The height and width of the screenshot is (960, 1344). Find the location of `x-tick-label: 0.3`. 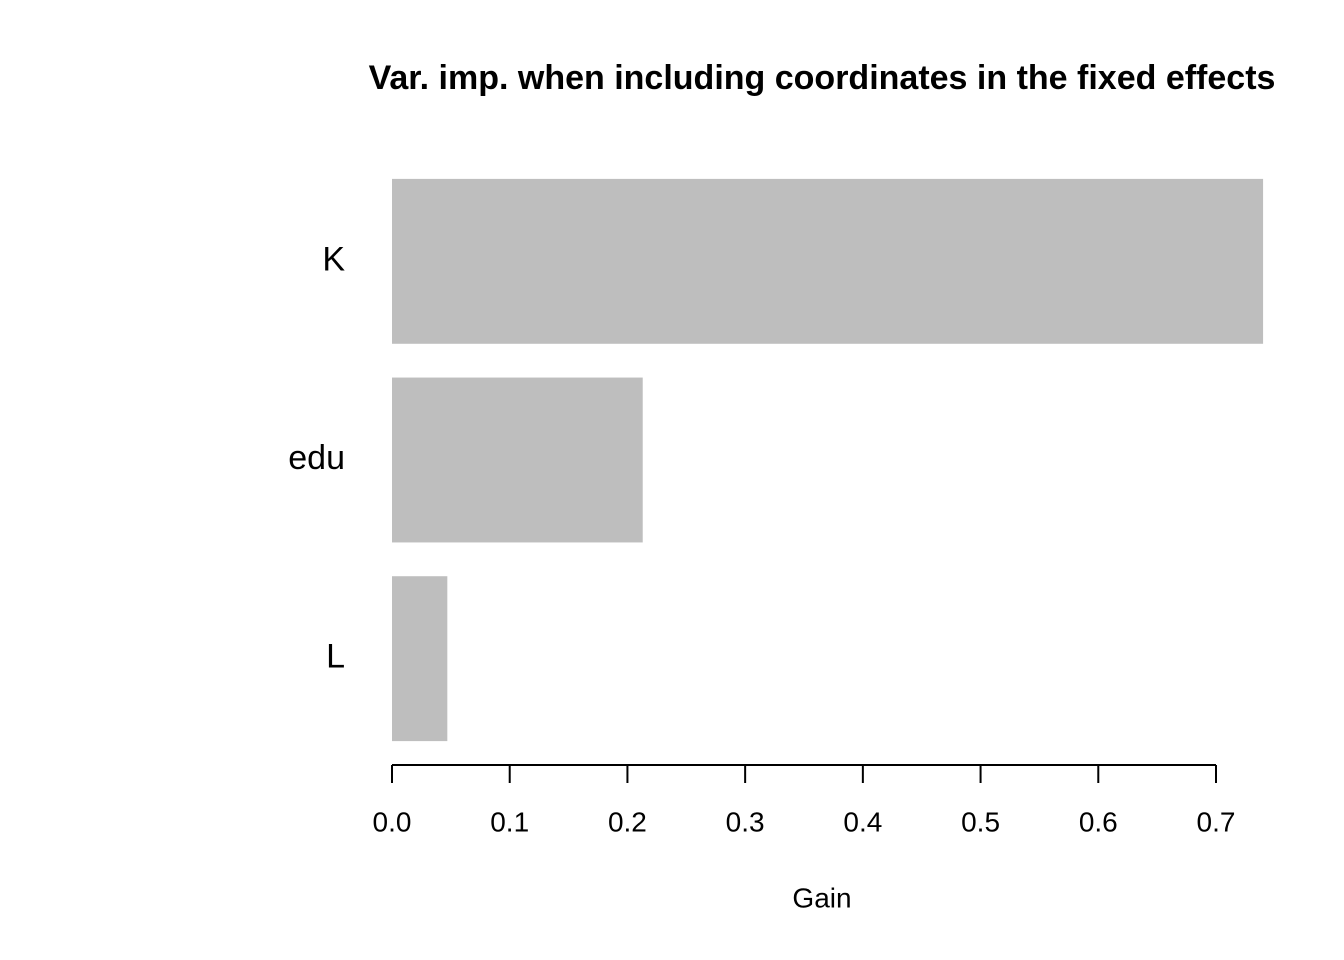

x-tick-label: 0.3 is located at coordinates (745, 821).